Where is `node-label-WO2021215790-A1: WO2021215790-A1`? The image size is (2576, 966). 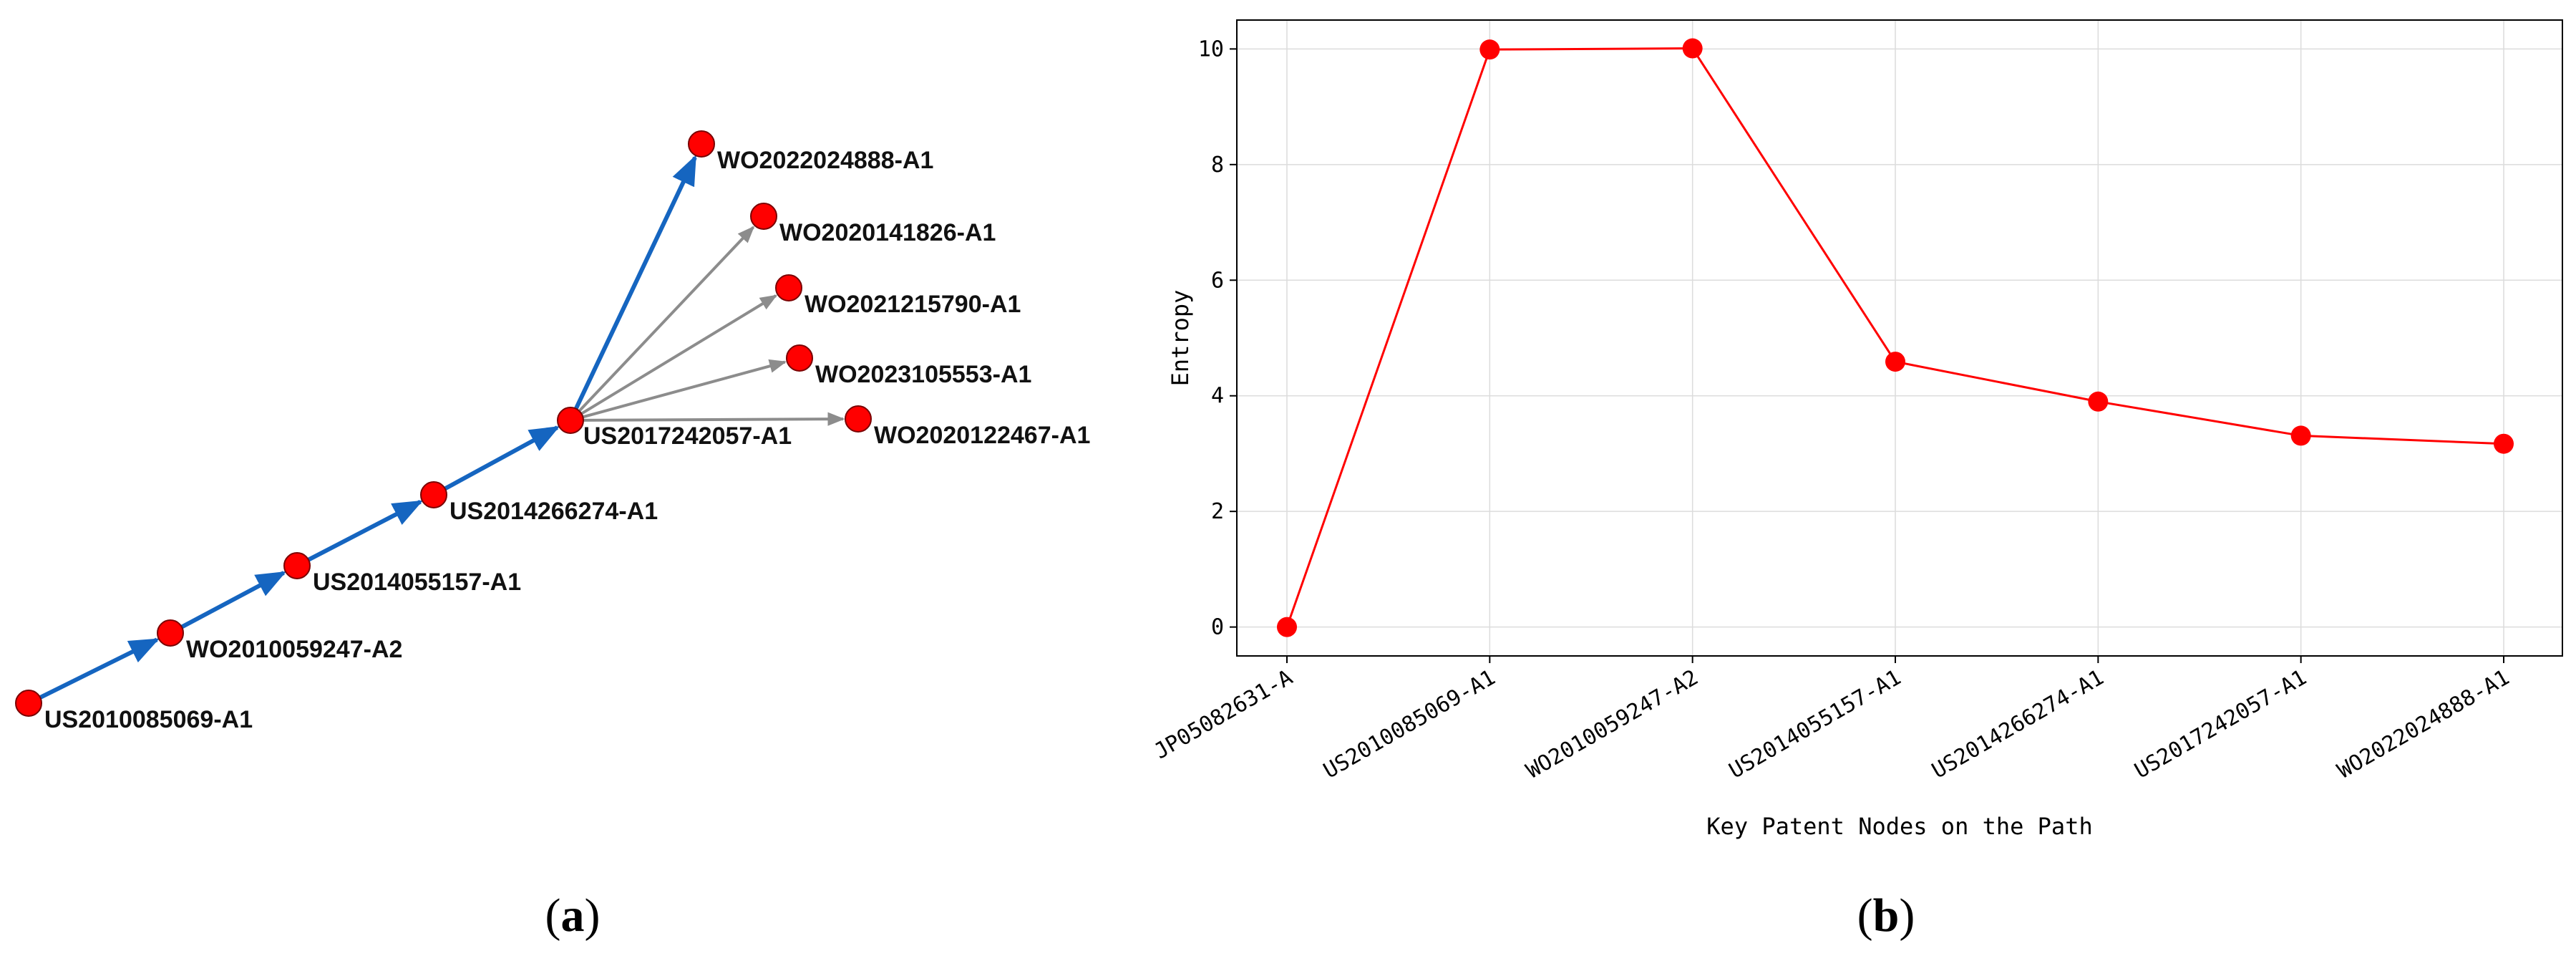 node-label-WO2021215790-A1: WO2021215790-A1 is located at coordinates (913, 304).